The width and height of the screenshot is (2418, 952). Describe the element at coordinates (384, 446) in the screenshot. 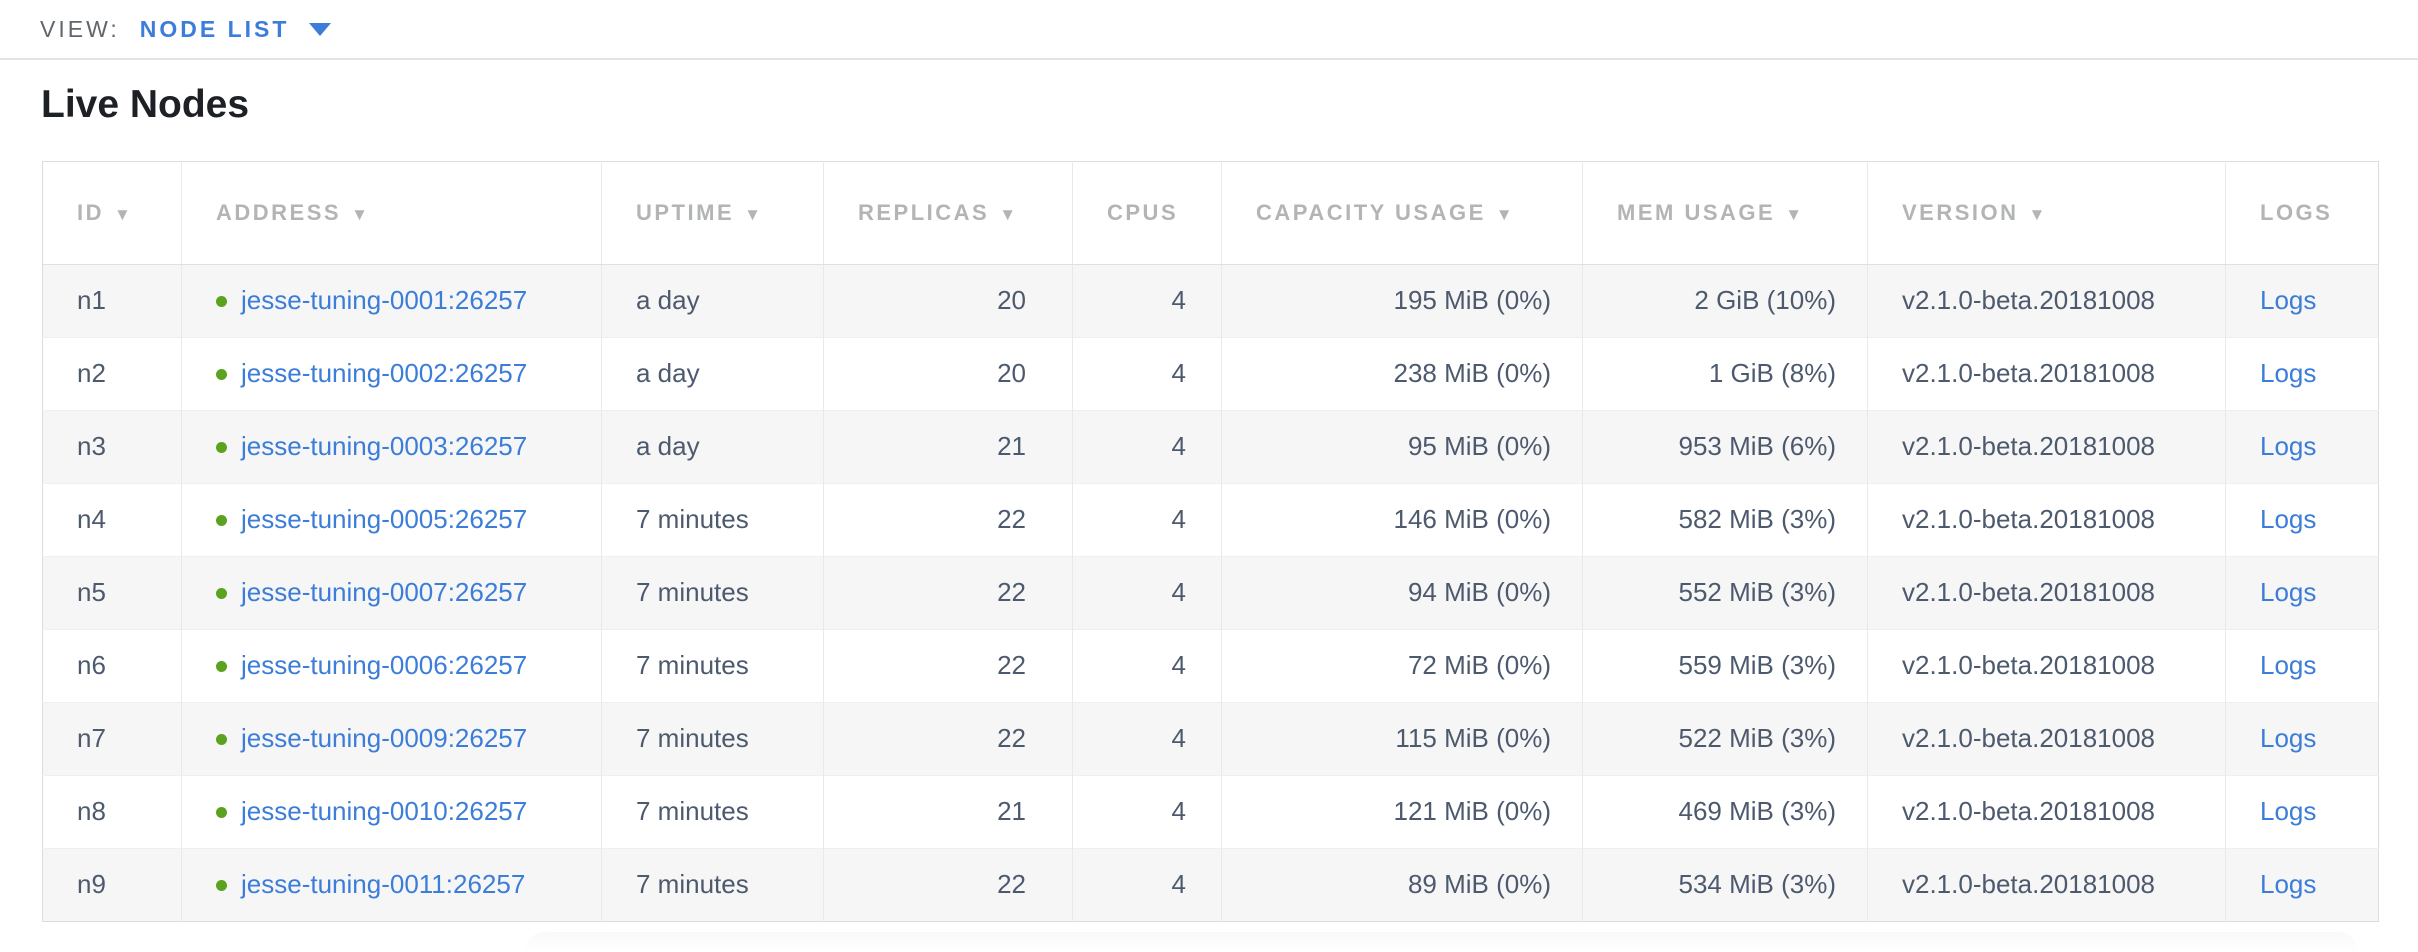

I see `node-address-link: jesse-tuning-0003:26257` at that location.